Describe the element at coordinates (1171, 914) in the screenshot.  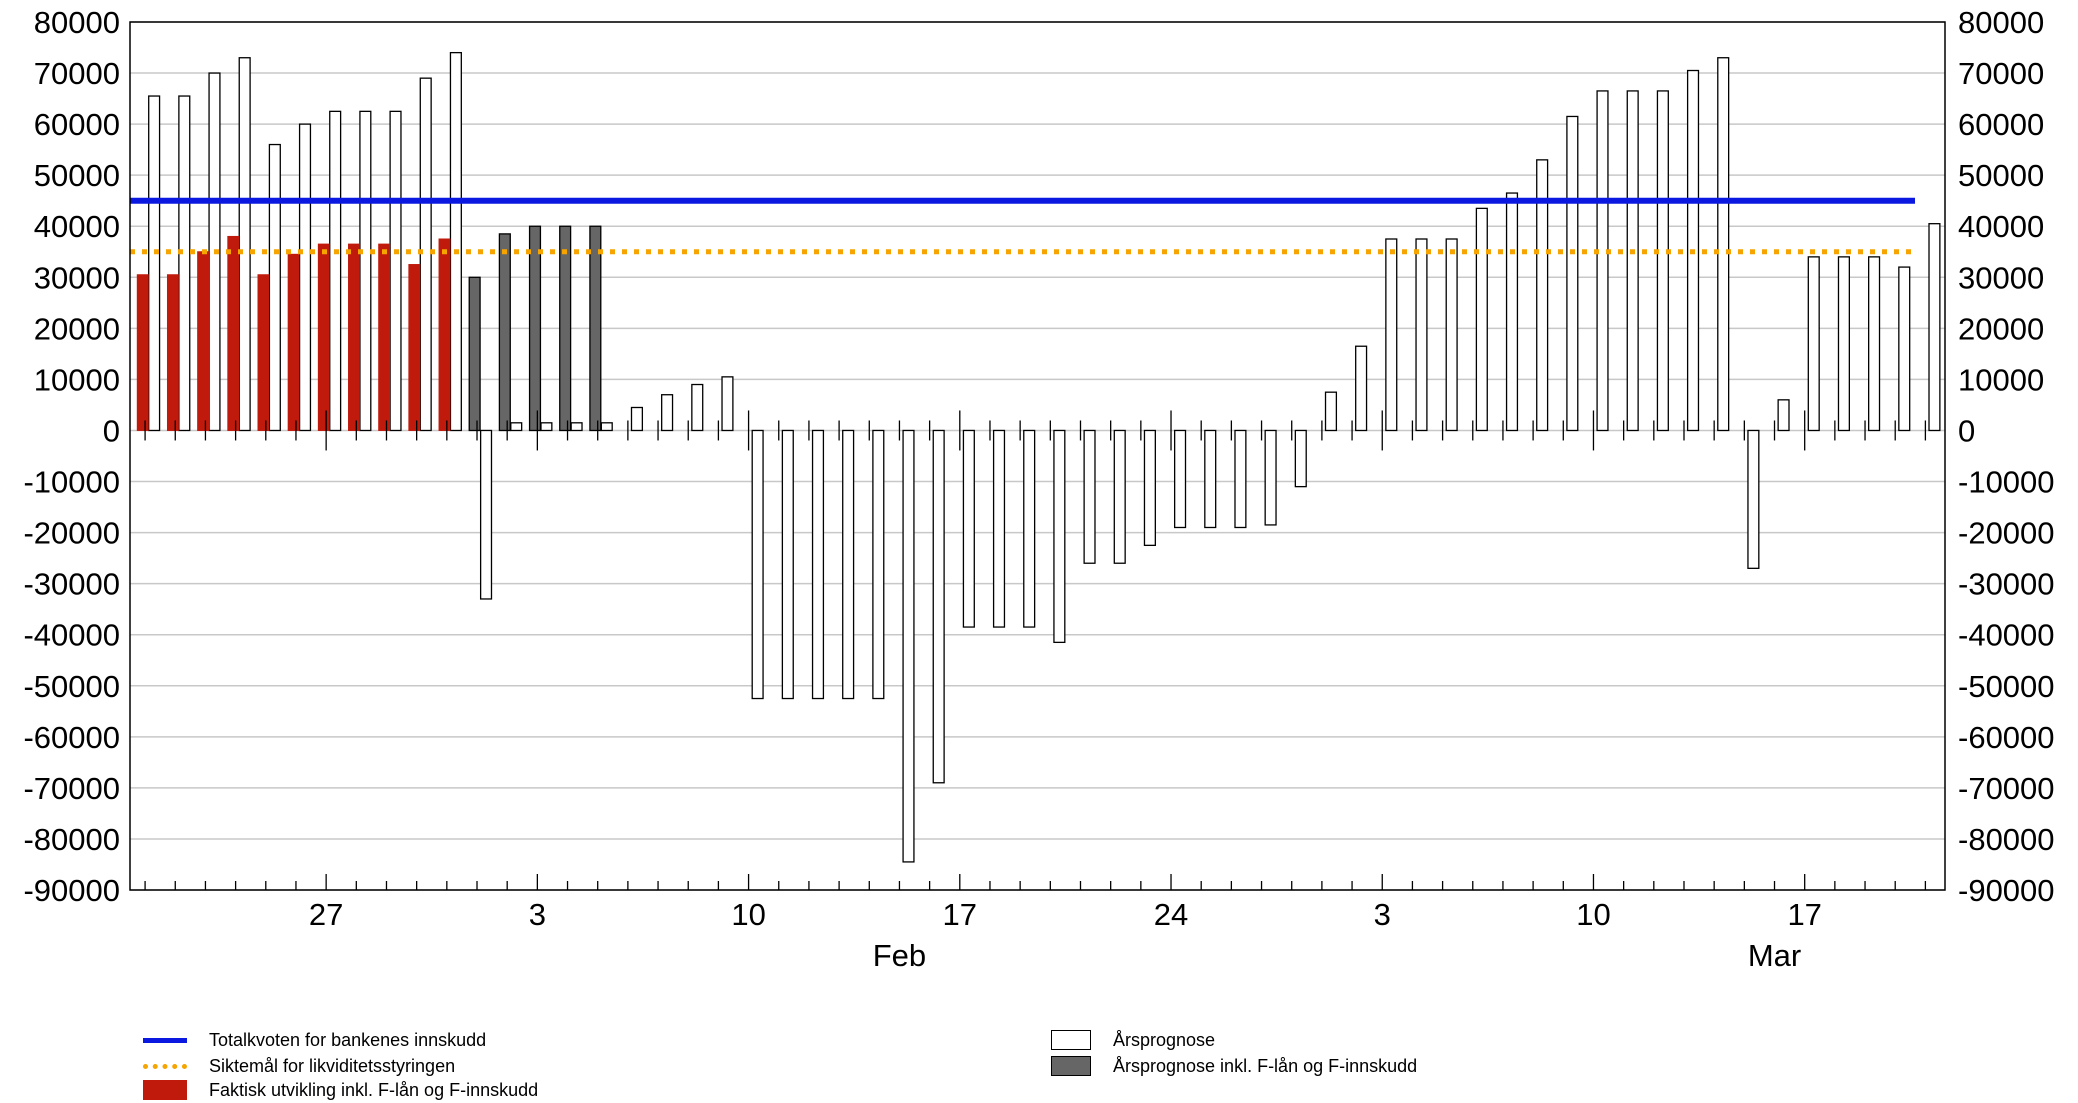
I see `x-tick-label: 24` at that location.